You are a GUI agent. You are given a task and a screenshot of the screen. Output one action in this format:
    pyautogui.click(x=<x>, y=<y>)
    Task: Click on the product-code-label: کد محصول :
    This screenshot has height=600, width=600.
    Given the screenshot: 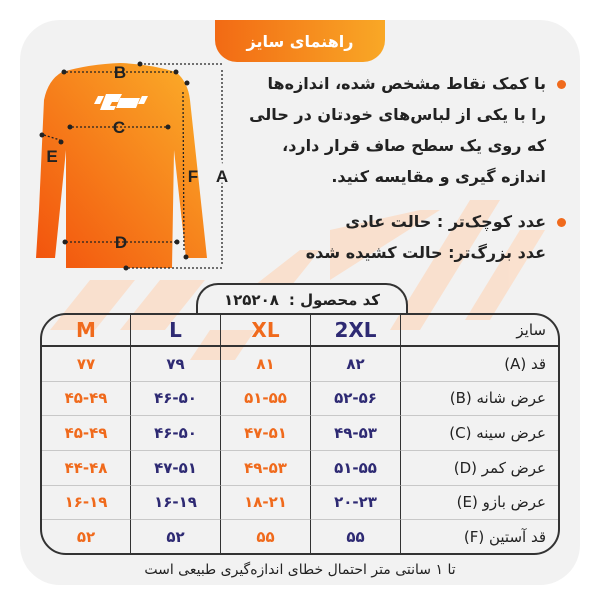 What is the action you would take?
    pyautogui.click(x=334, y=300)
    